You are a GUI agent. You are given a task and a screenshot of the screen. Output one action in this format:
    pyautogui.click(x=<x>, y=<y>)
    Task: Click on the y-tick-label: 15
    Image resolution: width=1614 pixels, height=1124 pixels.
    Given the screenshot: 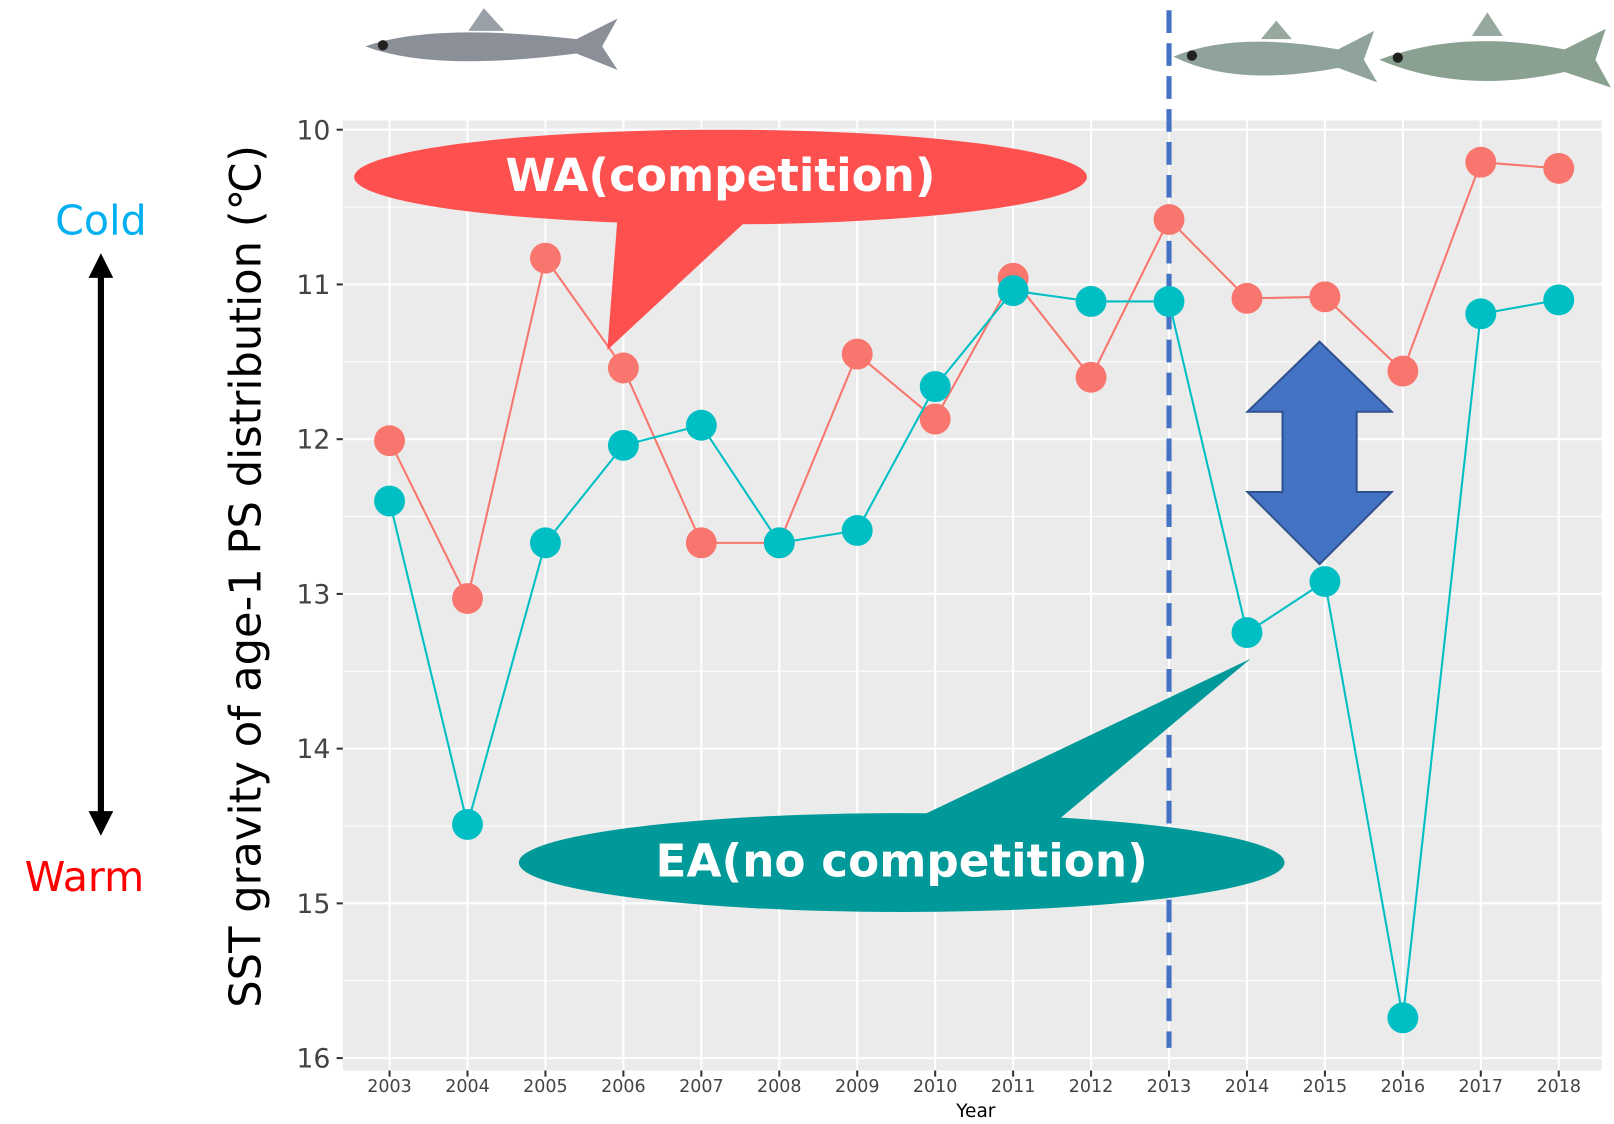 What is the action you would take?
    pyautogui.click(x=313, y=904)
    